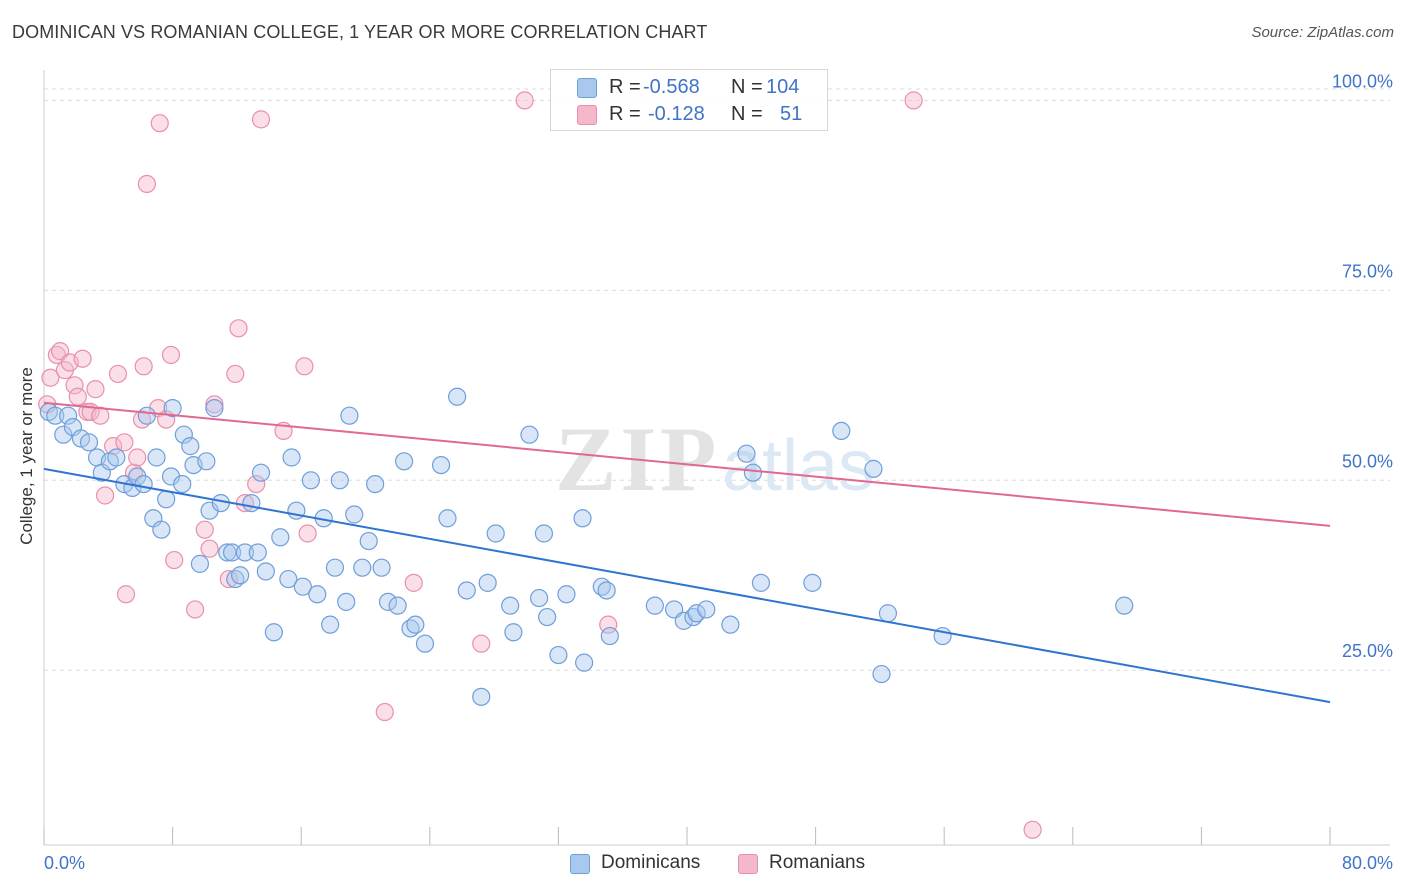  What do you see at coordinates (676, 114) in the screenshot?
I see `r-value: -0.128` at bounding box center [676, 114].